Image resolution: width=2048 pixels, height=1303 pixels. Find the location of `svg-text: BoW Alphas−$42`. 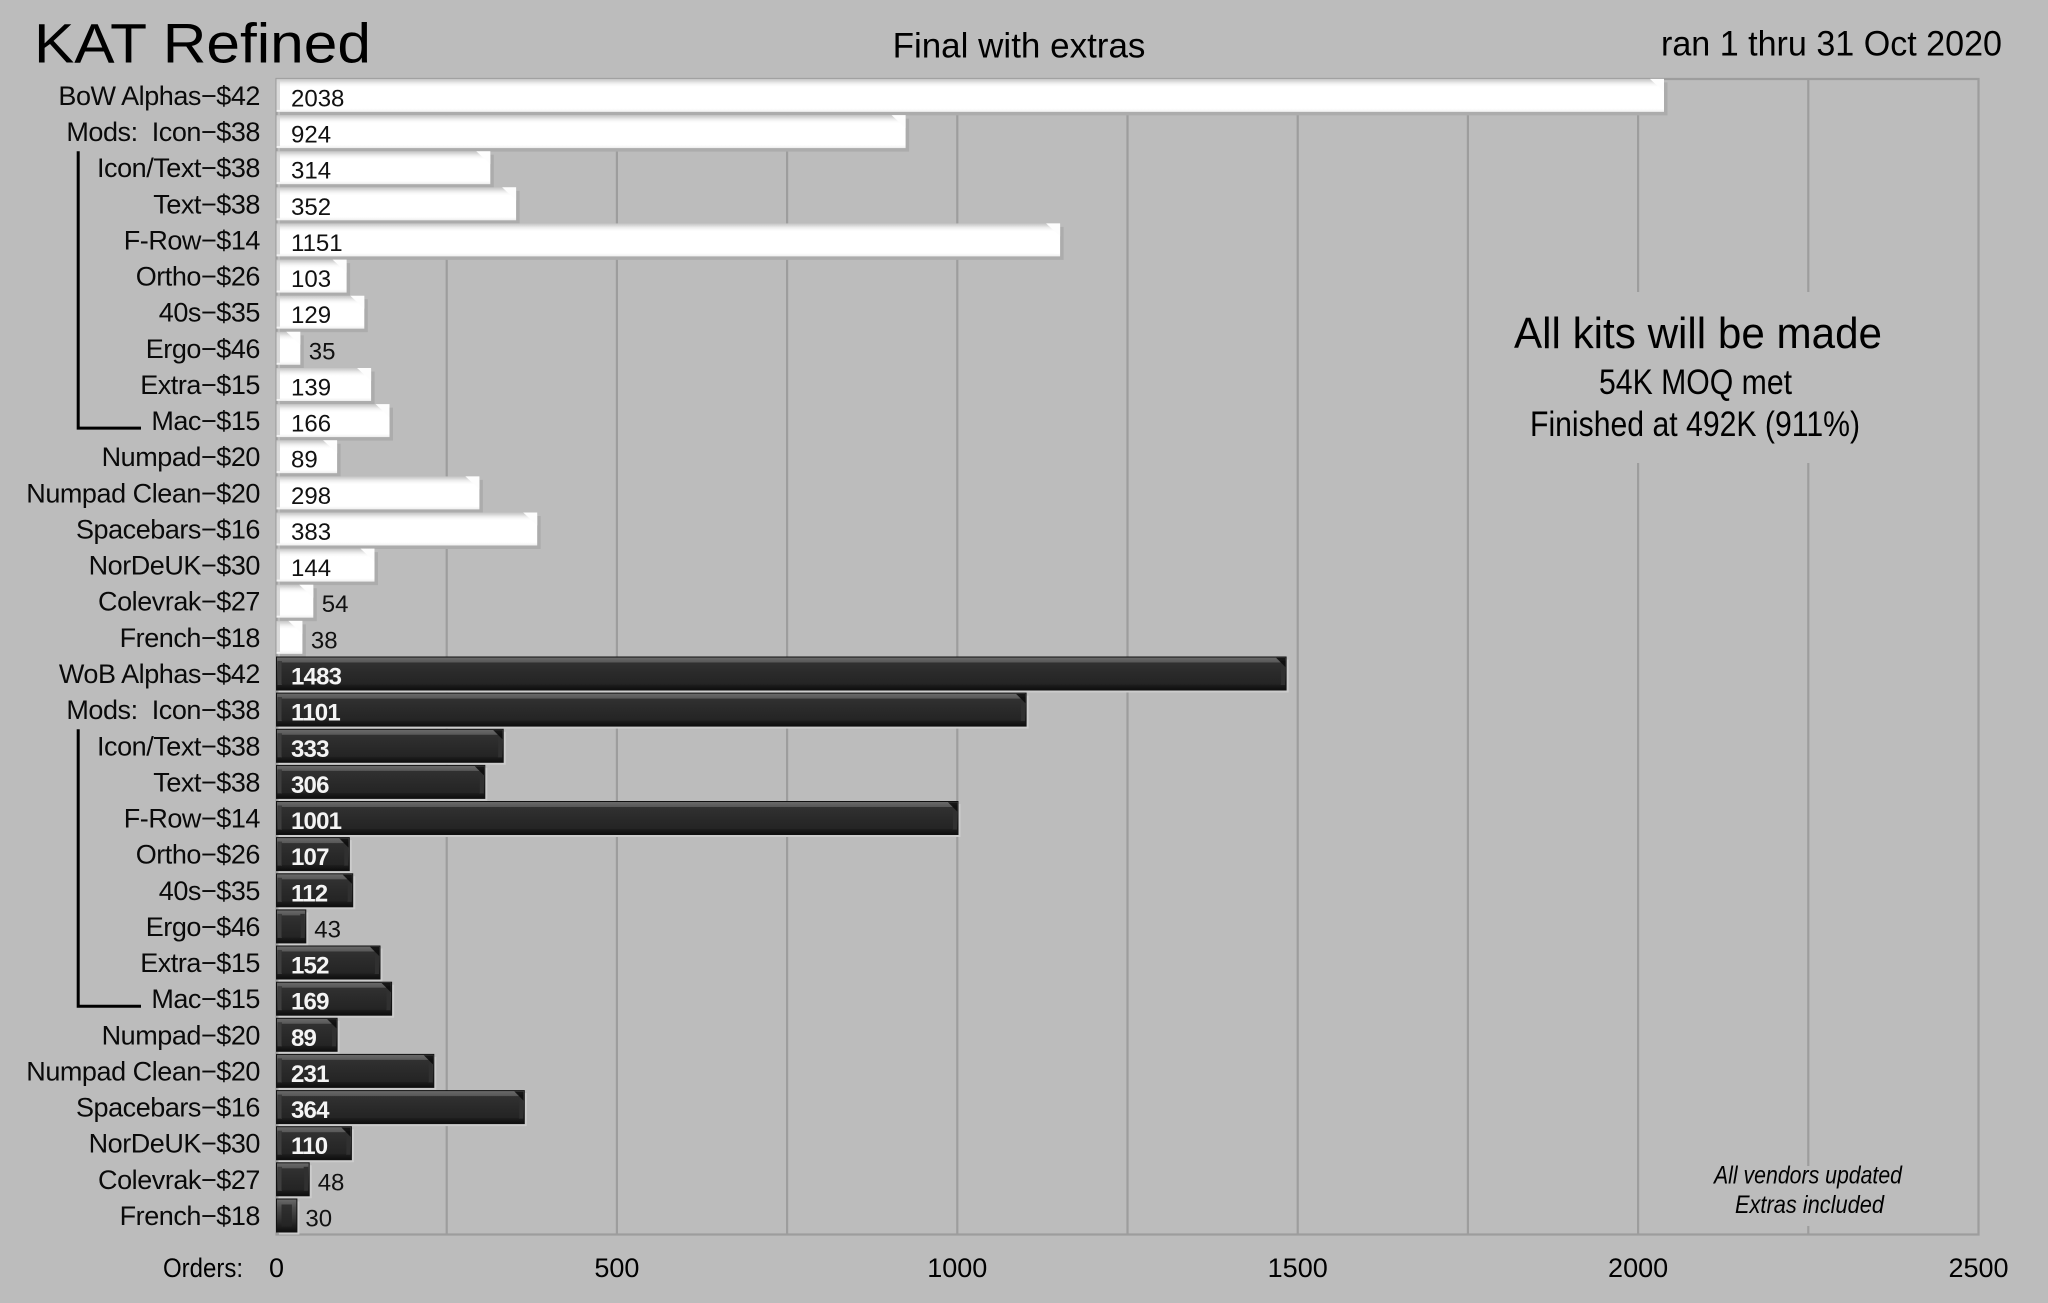

svg-text: BoW Alphas−$42 is located at coordinates (159, 96).